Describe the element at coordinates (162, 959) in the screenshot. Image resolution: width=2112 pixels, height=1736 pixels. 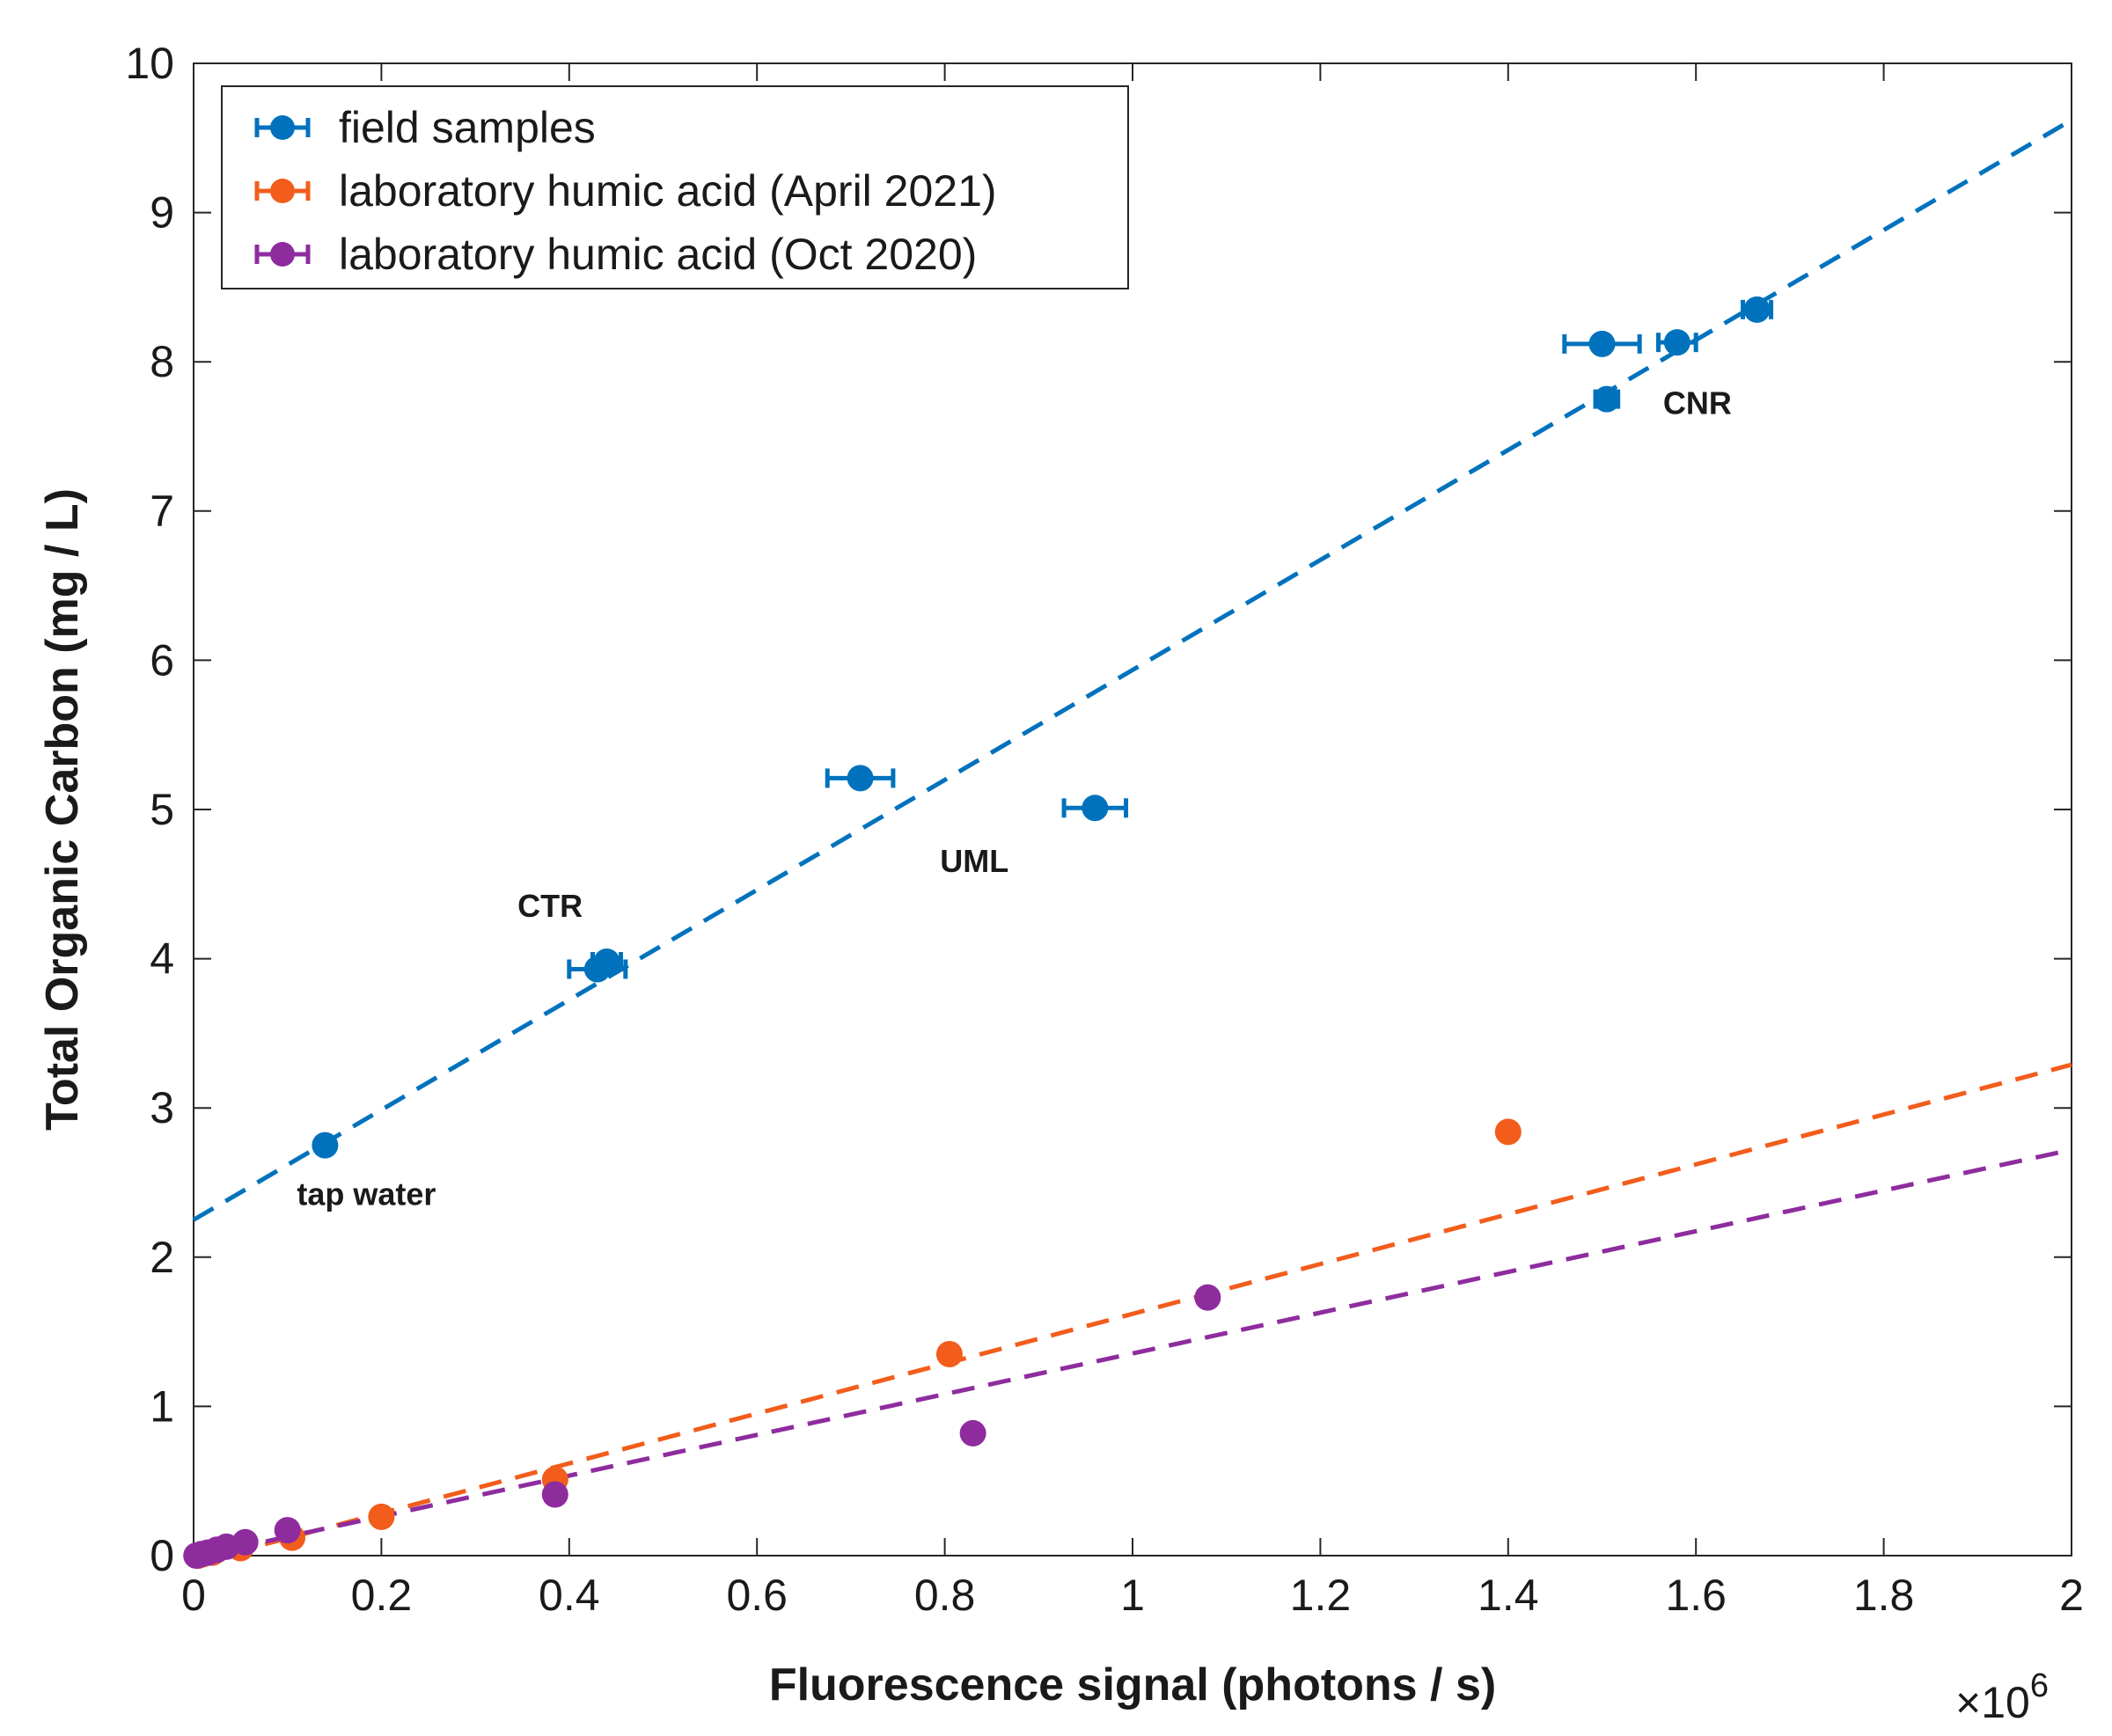
I see `y-tick-label: 4` at that location.